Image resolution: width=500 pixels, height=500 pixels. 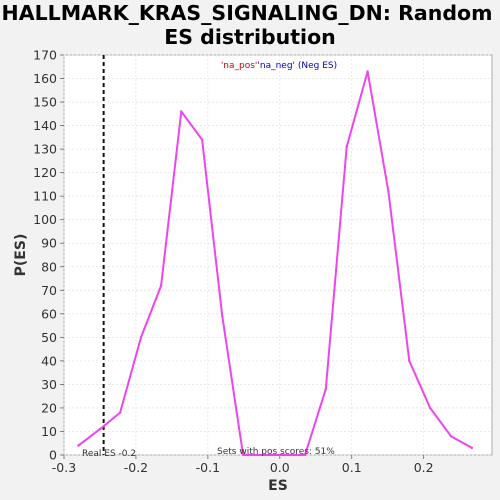 What do you see at coordinates (297, 66) in the screenshot?
I see `legend-neg-label: 'na_neg' (Neg ES)` at bounding box center [297, 66].